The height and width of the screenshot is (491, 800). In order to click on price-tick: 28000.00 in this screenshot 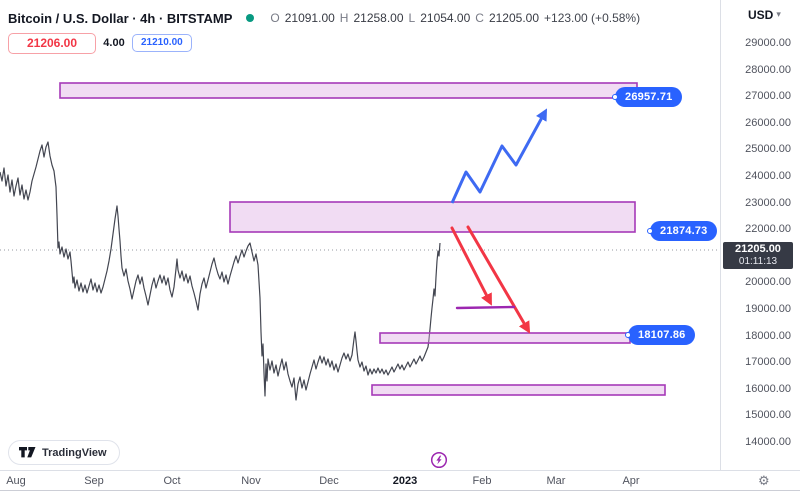, I will do `click(768, 70)`.